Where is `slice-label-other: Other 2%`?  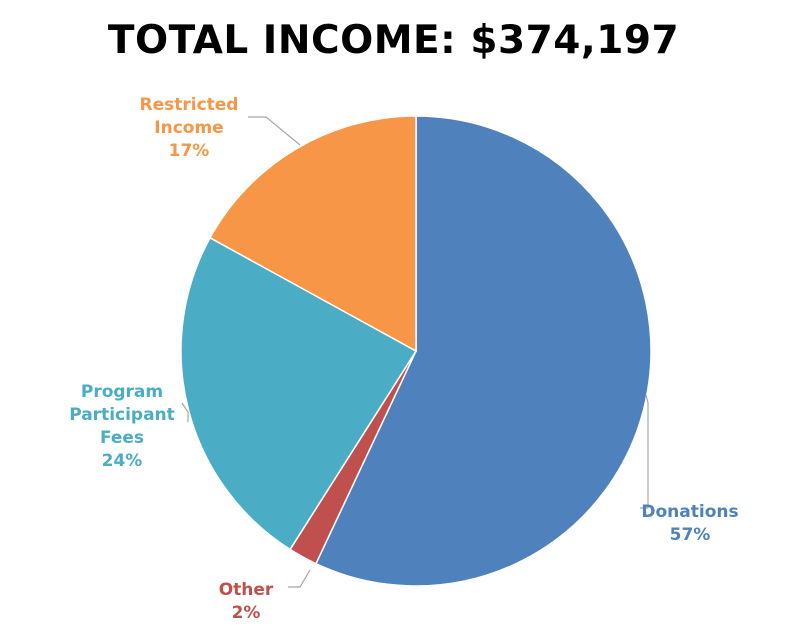
slice-label-other: Other 2% is located at coordinates (246, 601).